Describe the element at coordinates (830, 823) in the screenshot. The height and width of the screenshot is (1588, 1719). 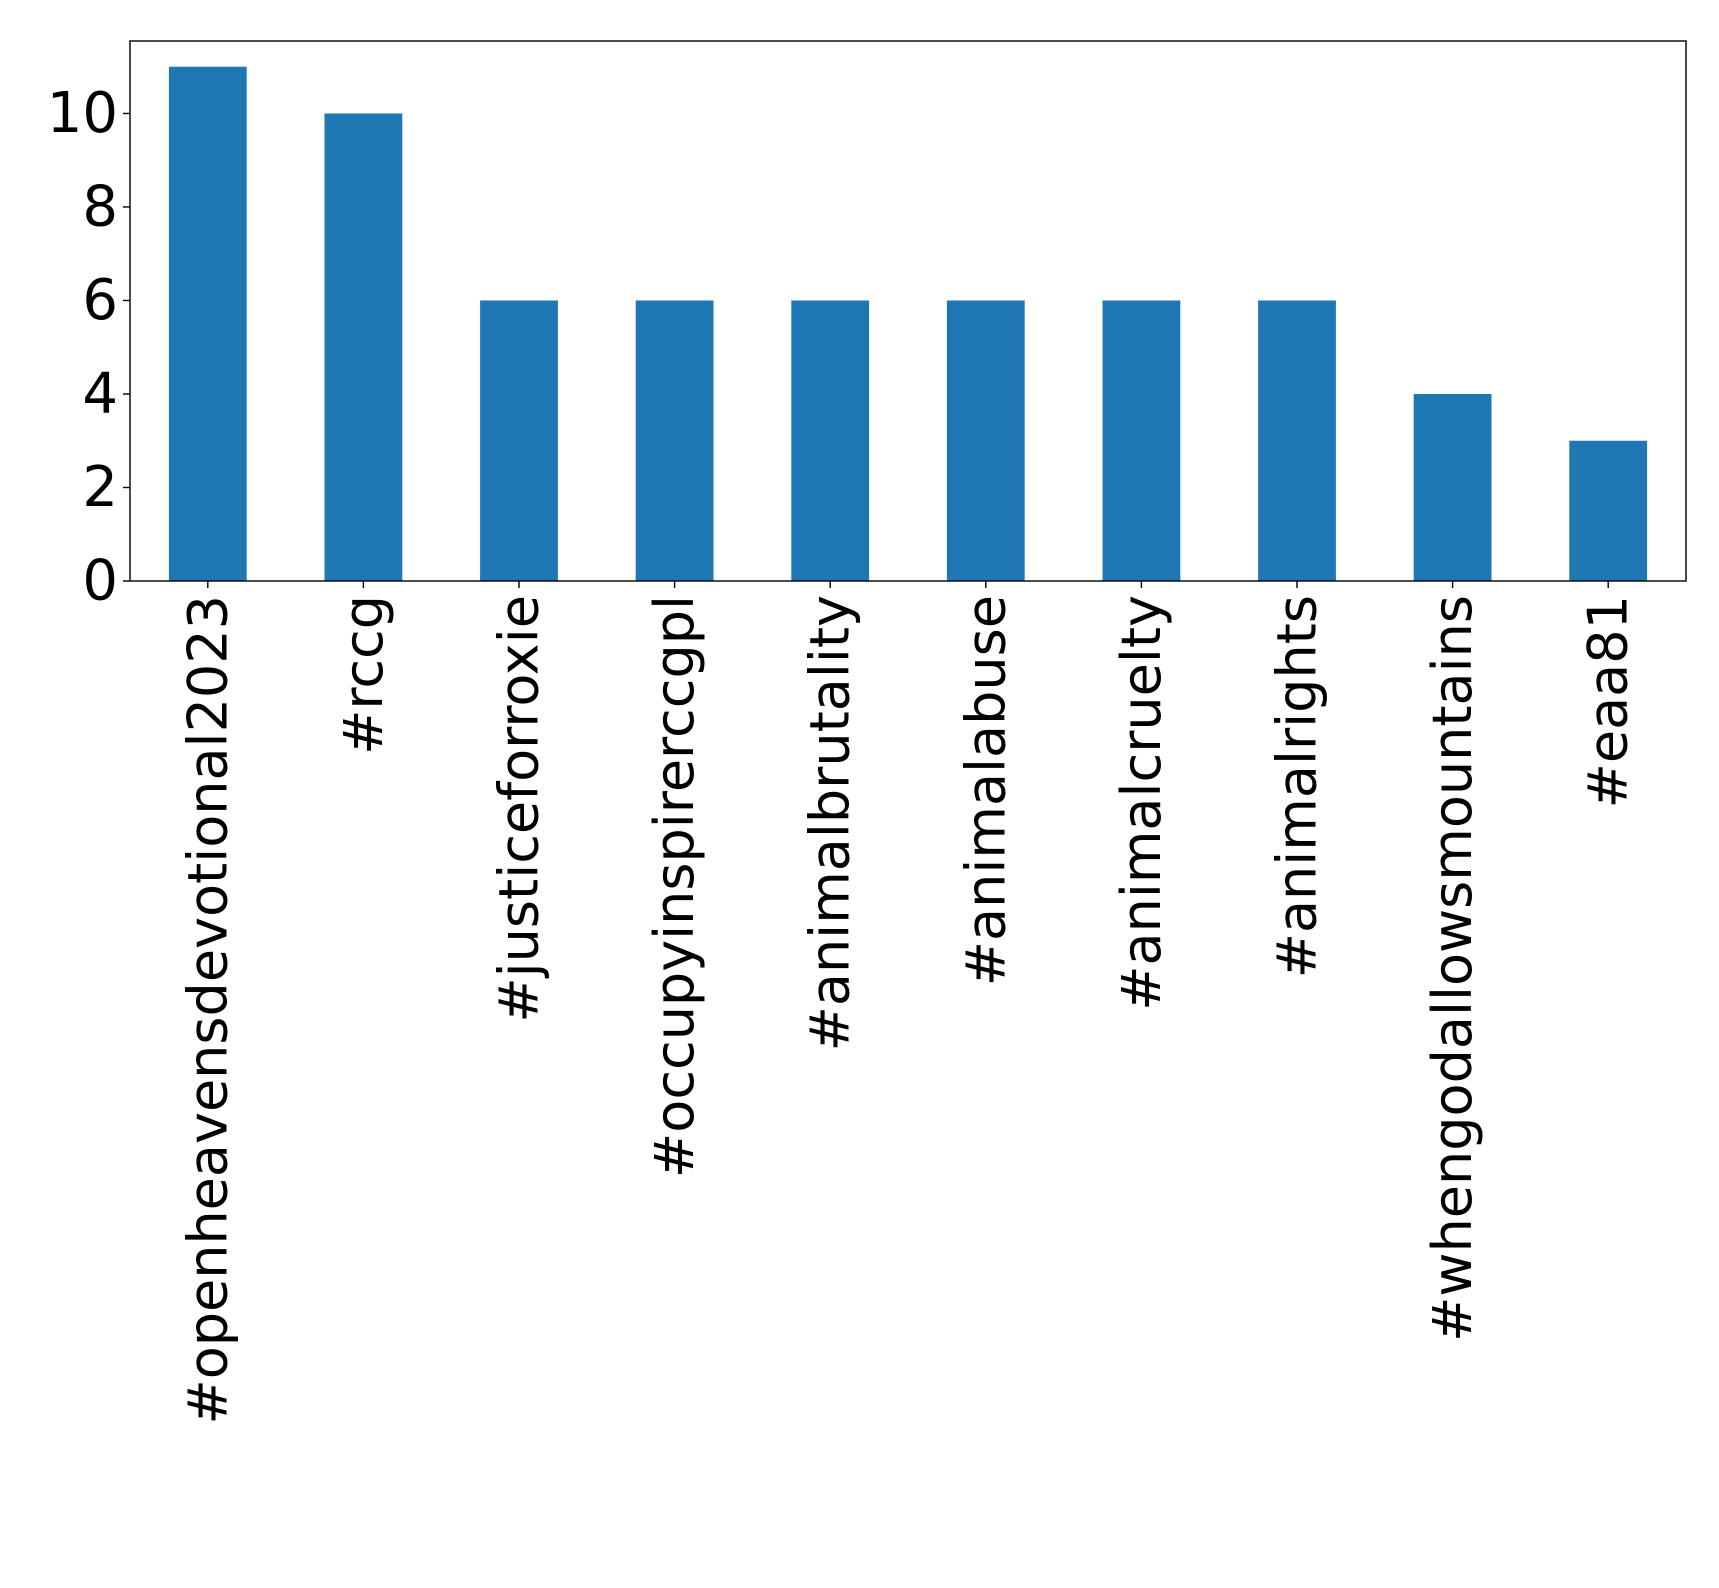
I see `x-tick-label: #animalbrutality` at that location.